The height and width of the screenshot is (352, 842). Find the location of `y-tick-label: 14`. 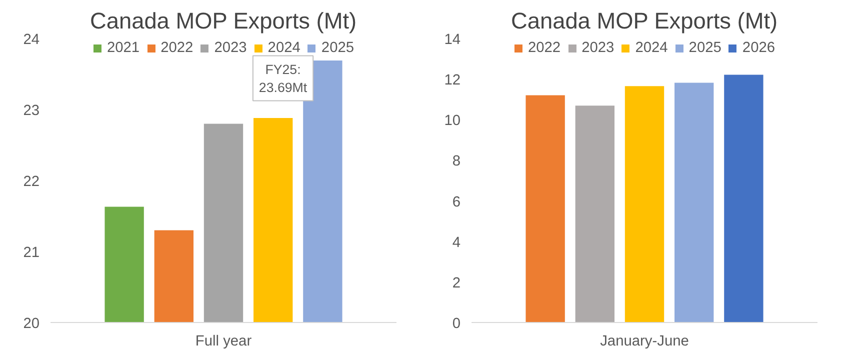

y-tick-label: 14 is located at coordinates (452, 40).